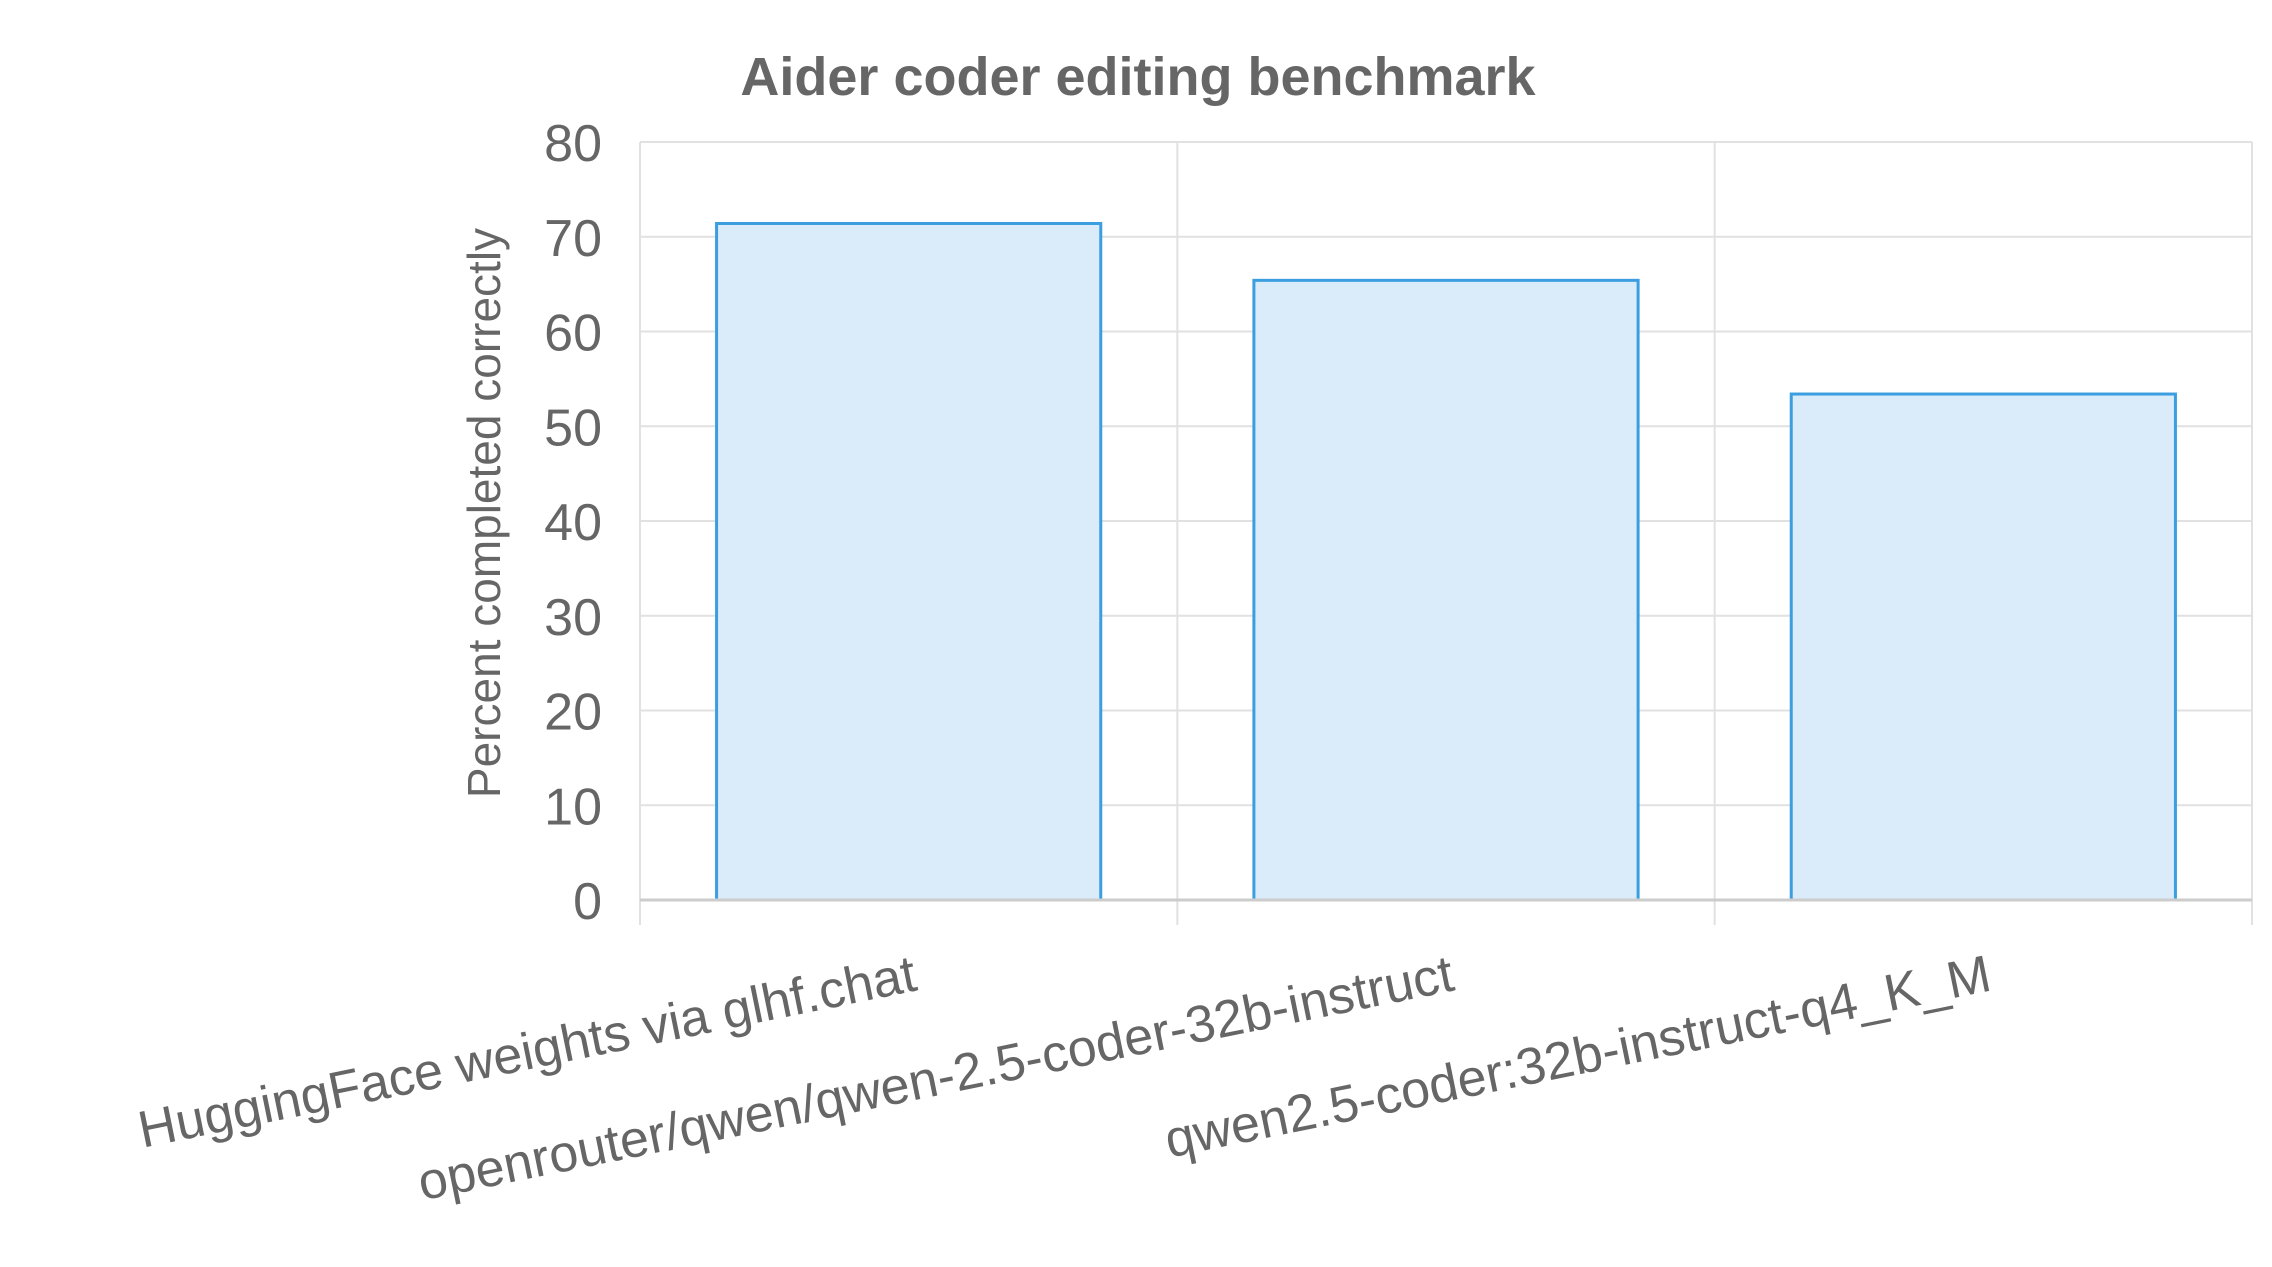  Describe the element at coordinates (573, 713) in the screenshot. I see `y-tick-label: 20` at that location.